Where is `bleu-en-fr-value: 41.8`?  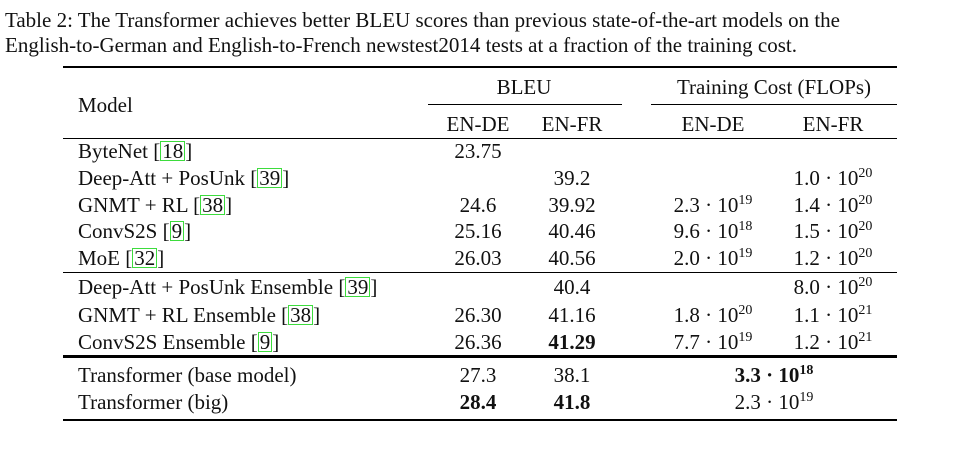 bleu-en-fr-value: 41.8 is located at coordinates (572, 402).